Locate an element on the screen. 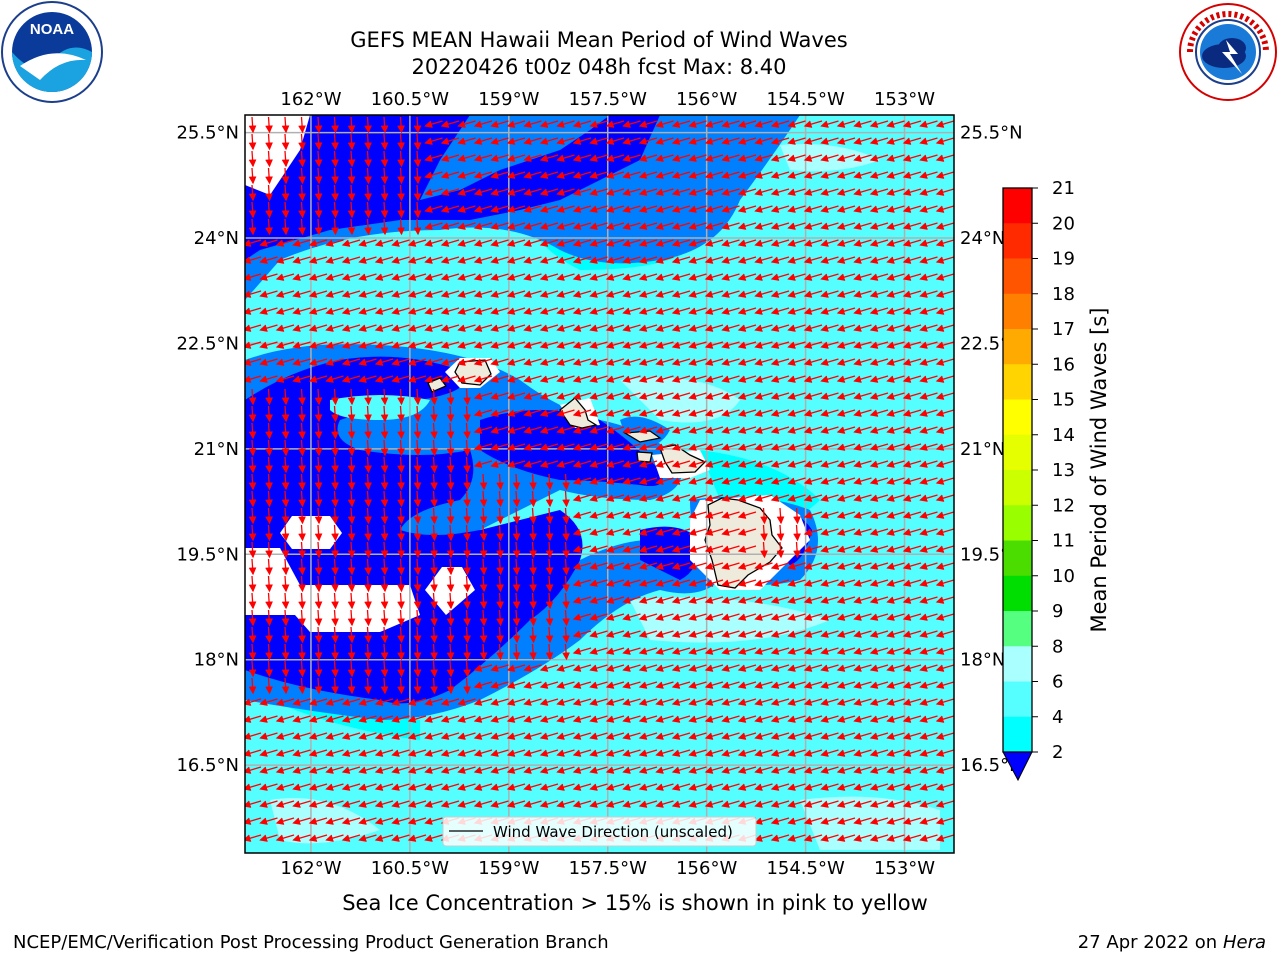  longitude-label: 162°W is located at coordinates (310, 868).